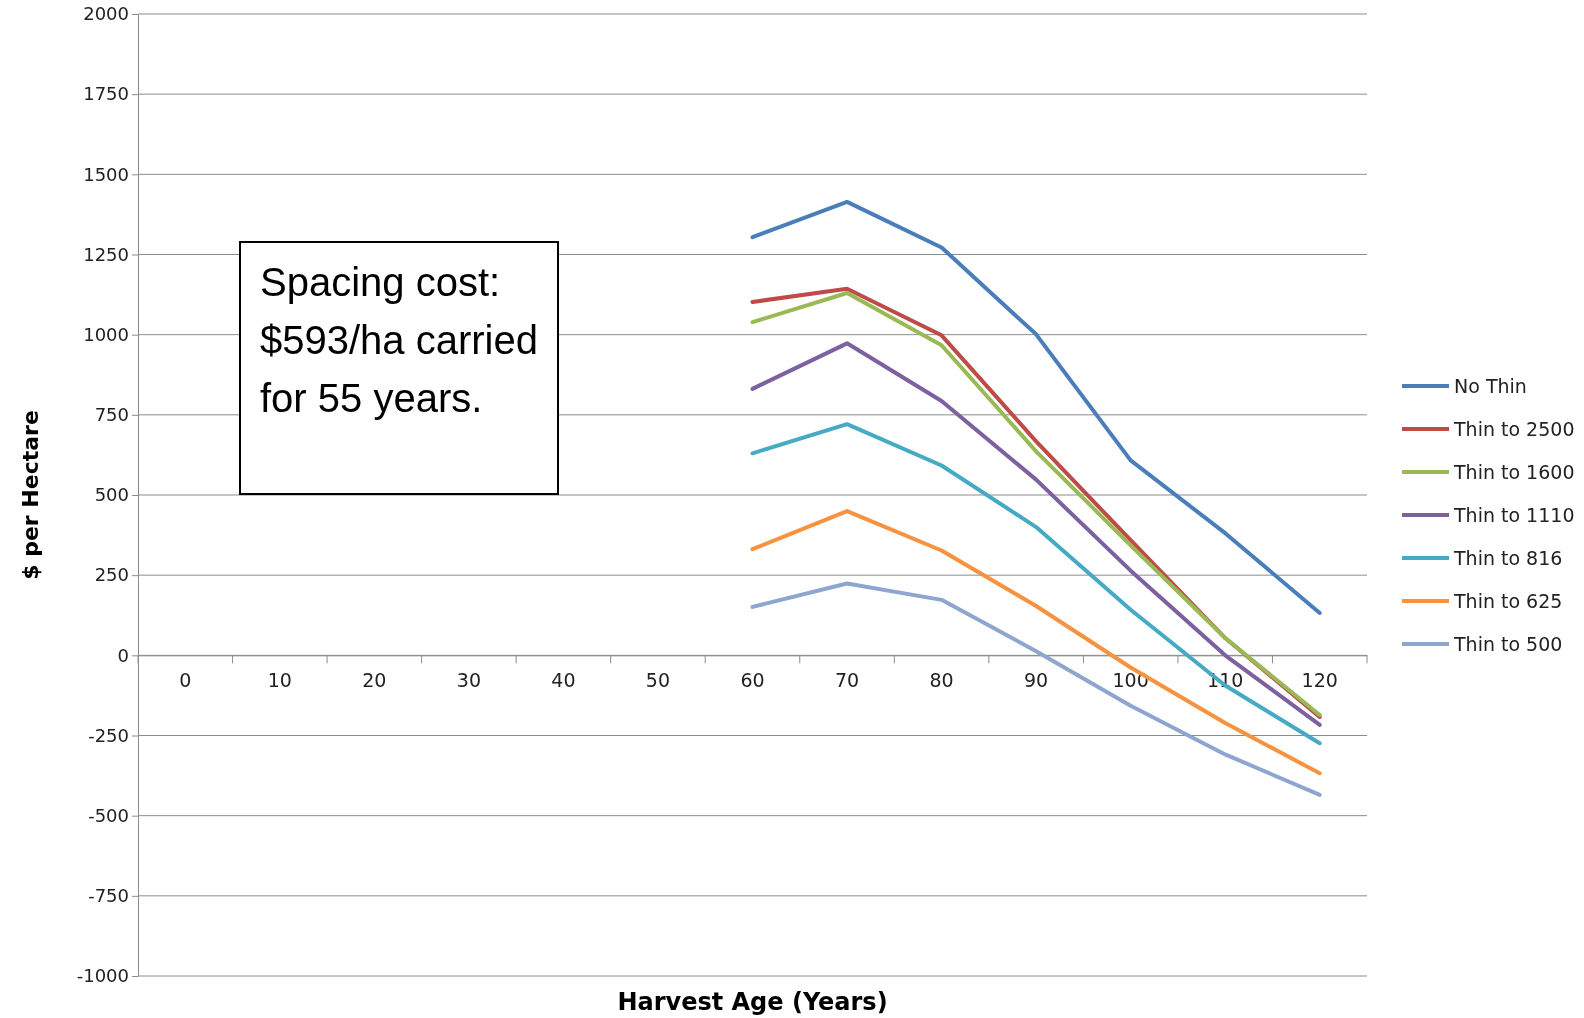 This screenshot has height=1018, width=1584. What do you see at coordinates (1036, 679) in the screenshot?
I see `x-tick-label: 90` at bounding box center [1036, 679].